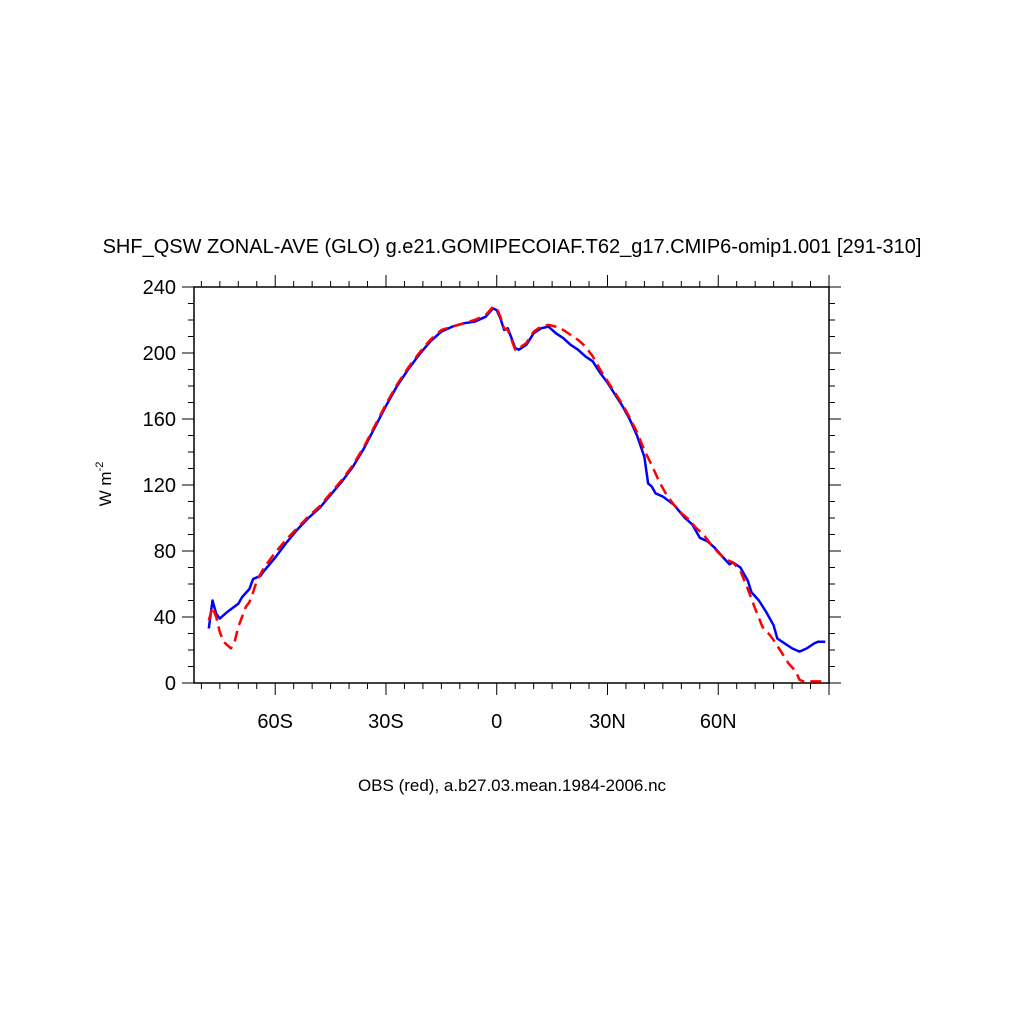  What do you see at coordinates (105, 488) in the screenshot?
I see `y-axis-unit: W m` at bounding box center [105, 488].